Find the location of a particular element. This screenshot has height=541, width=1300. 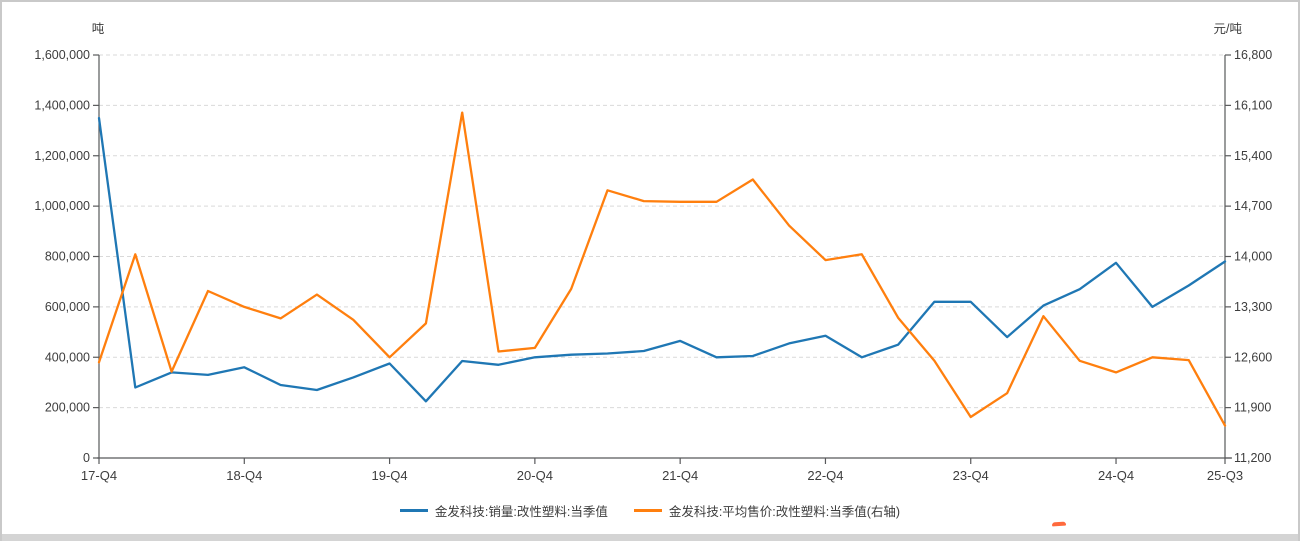

x-axis-tick-label: 19-Q4 is located at coordinates (390, 475).